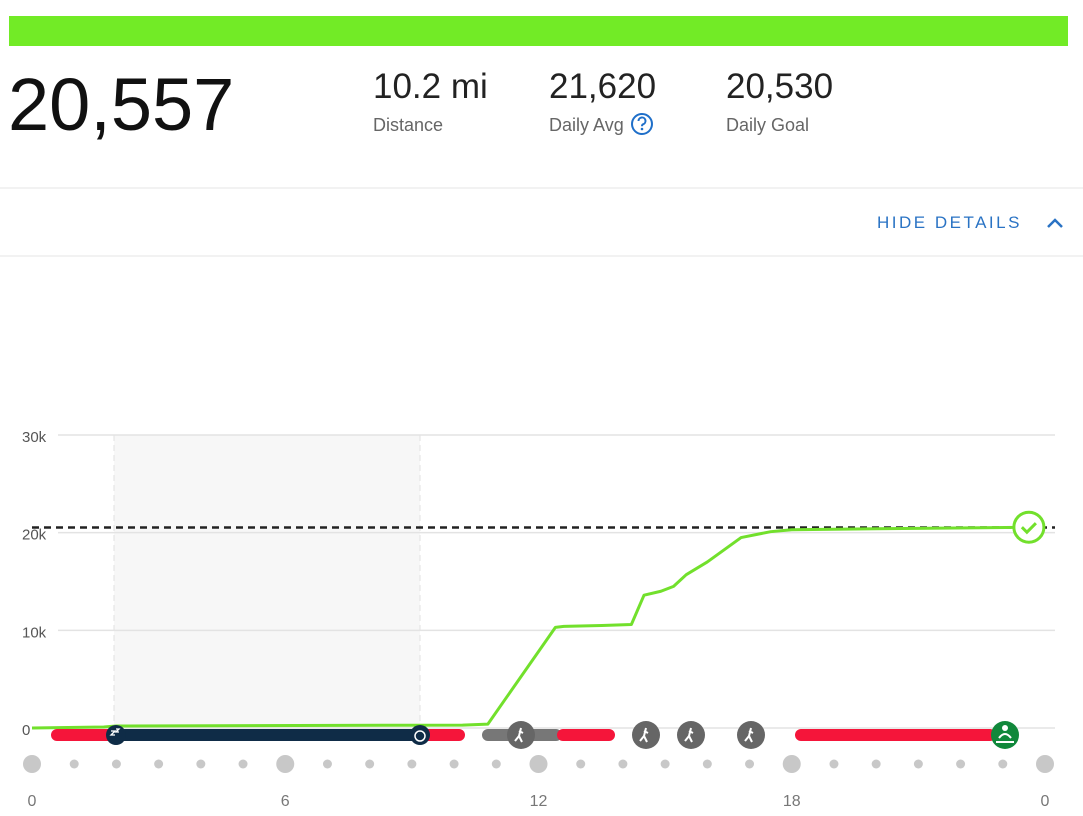 This screenshot has height=816, width=1083. Describe the element at coordinates (602, 86) in the screenshot. I see `stat-value: 21,620` at that location.